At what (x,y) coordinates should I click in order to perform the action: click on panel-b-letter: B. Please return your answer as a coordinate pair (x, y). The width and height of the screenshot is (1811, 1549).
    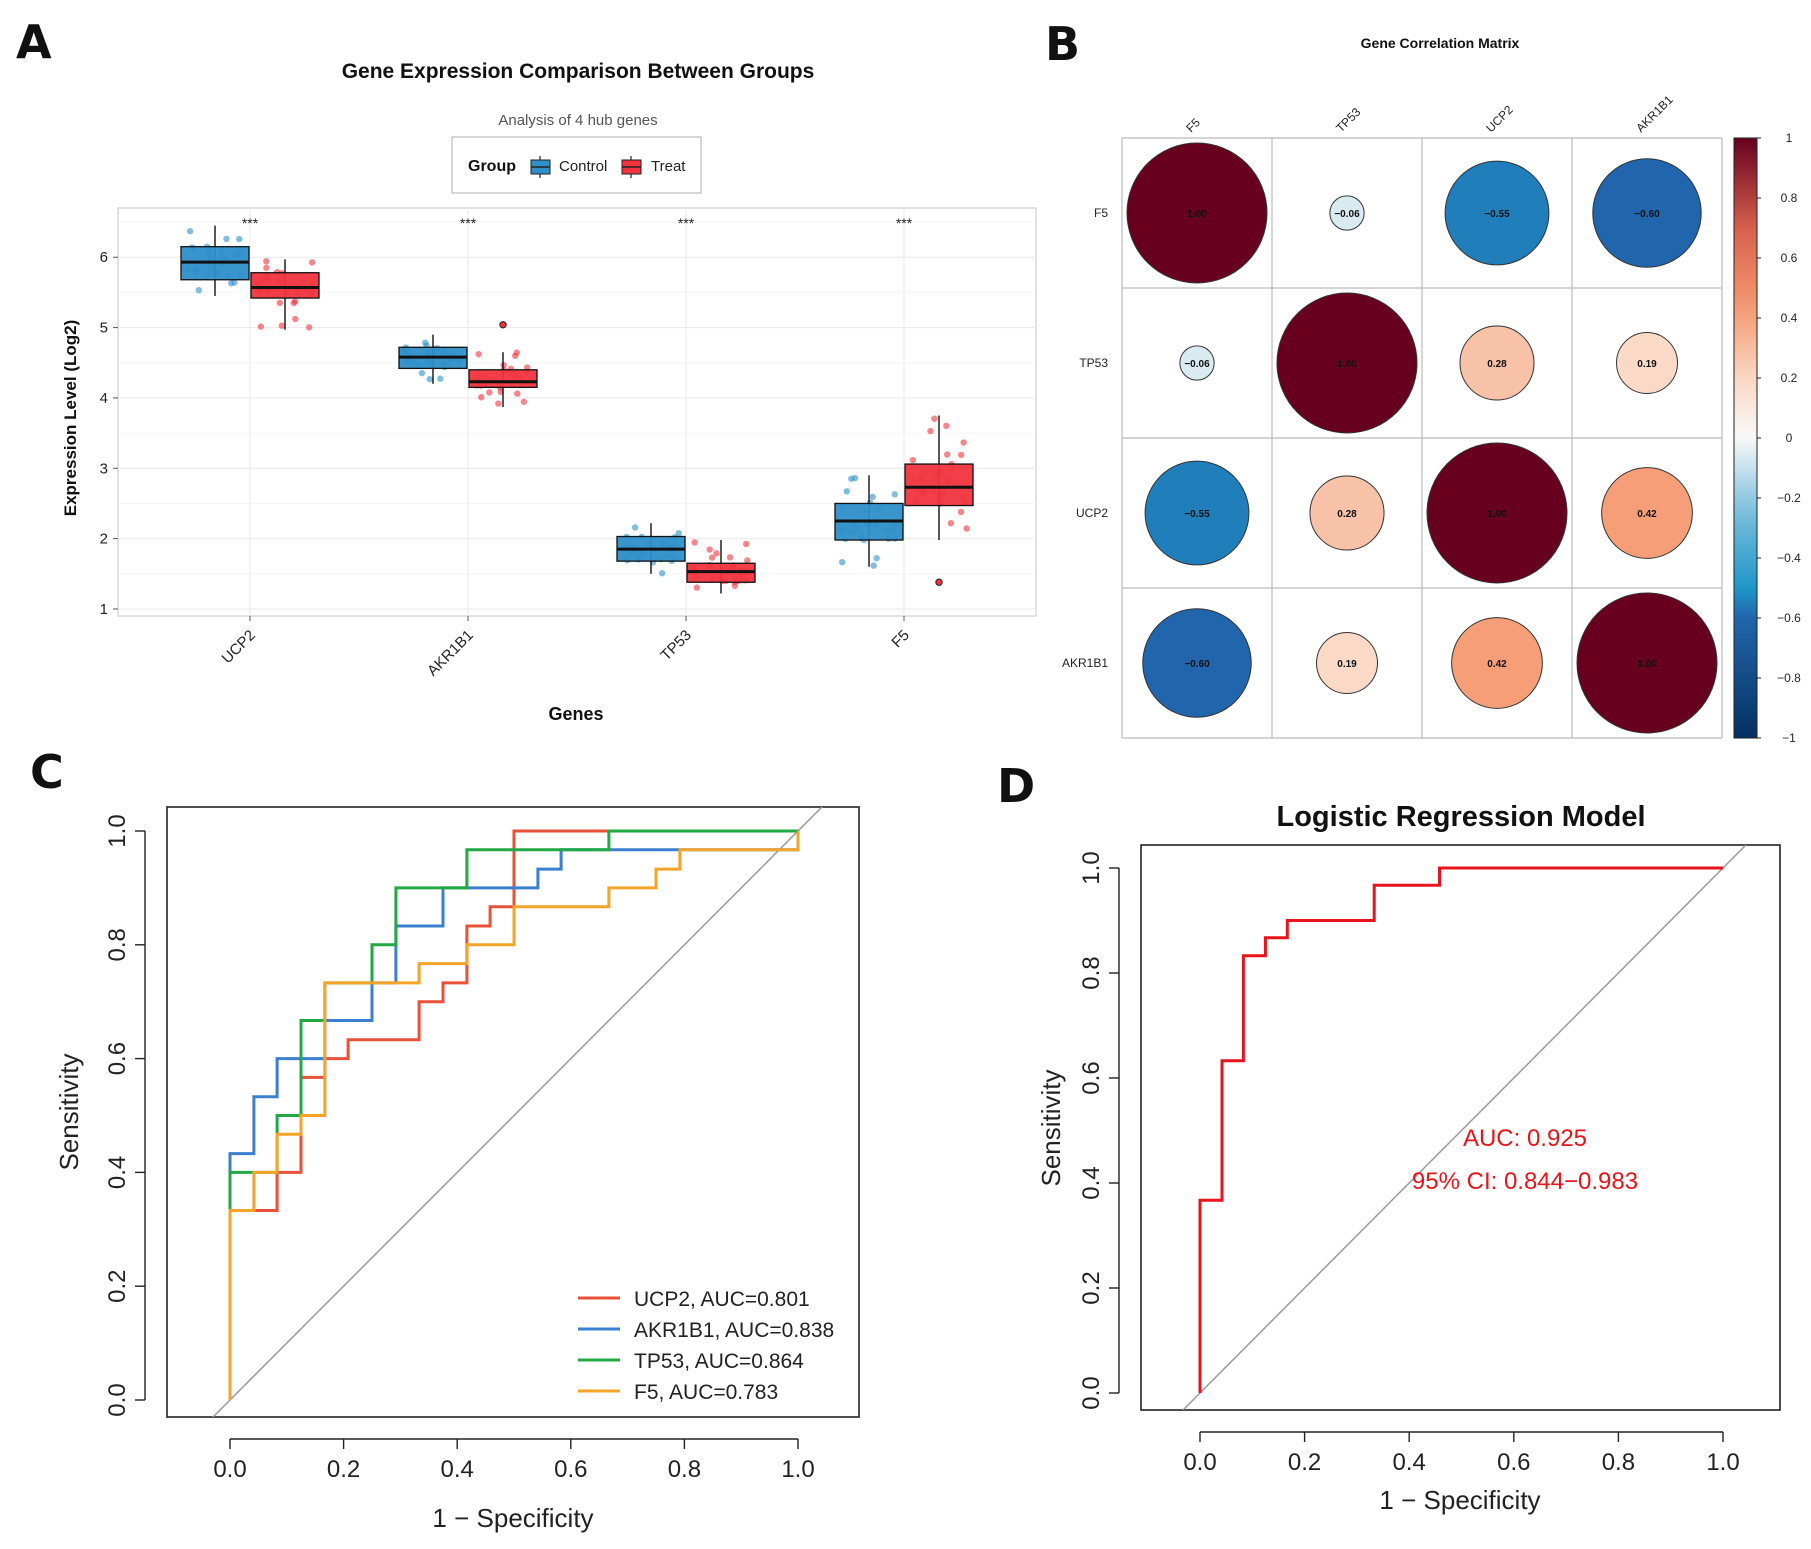
    Looking at the image, I should click on (1062, 44).